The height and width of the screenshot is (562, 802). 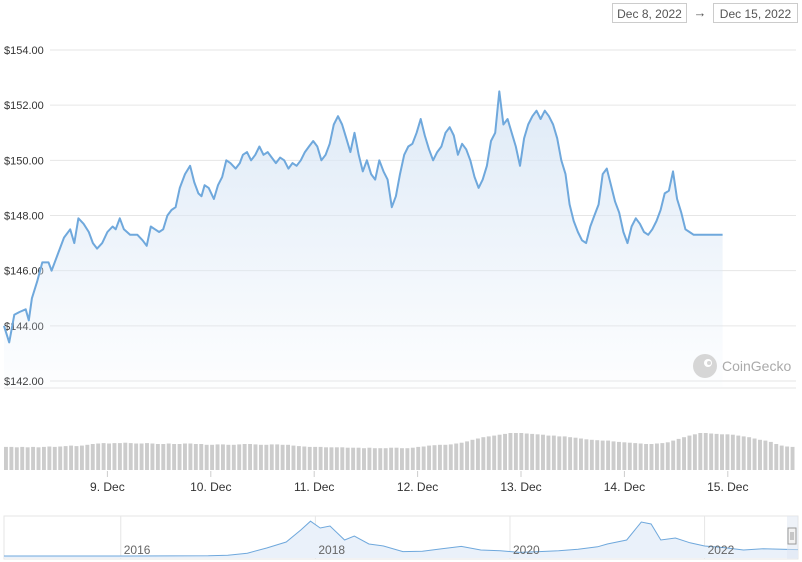 I want to click on range-end-date-field: Dec 15, 2022, so click(x=755, y=13).